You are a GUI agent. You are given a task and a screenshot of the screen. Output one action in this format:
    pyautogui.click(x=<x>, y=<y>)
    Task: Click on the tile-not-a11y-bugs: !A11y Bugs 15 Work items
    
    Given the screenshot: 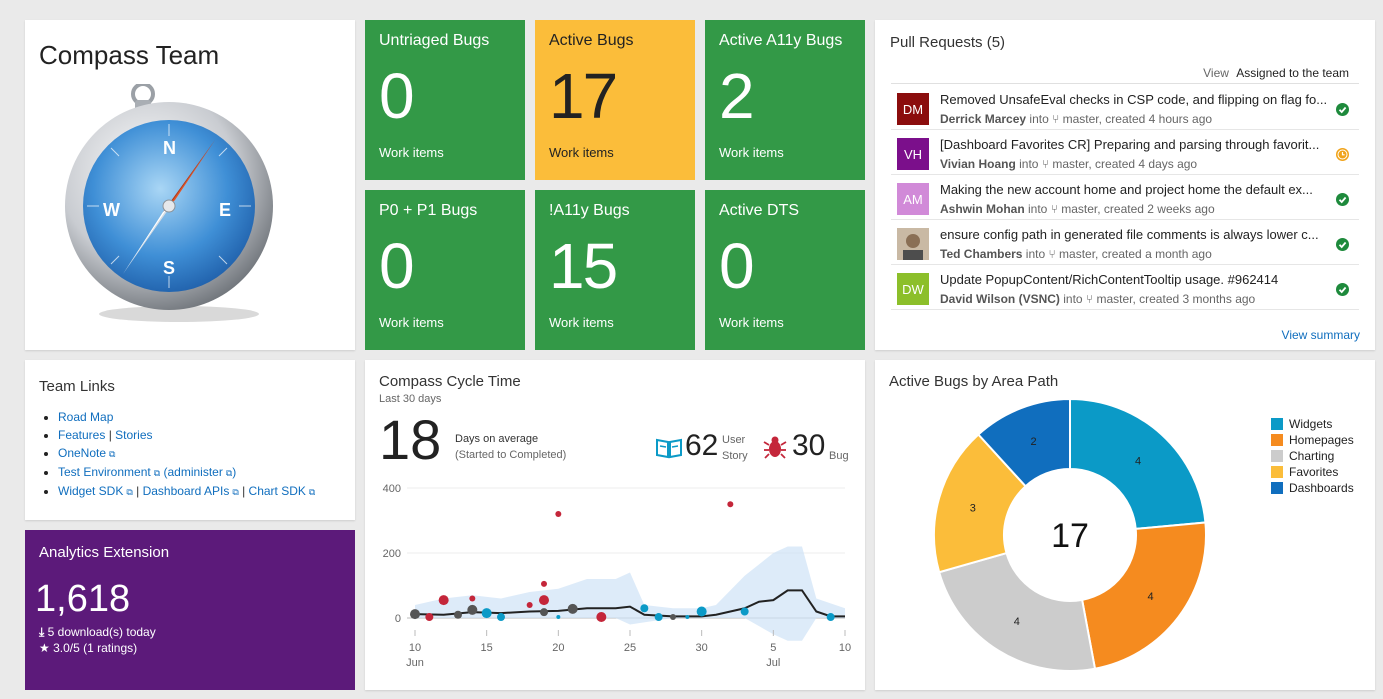 What is the action you would take?
    pyautogui.click(x=615, y=270)
    